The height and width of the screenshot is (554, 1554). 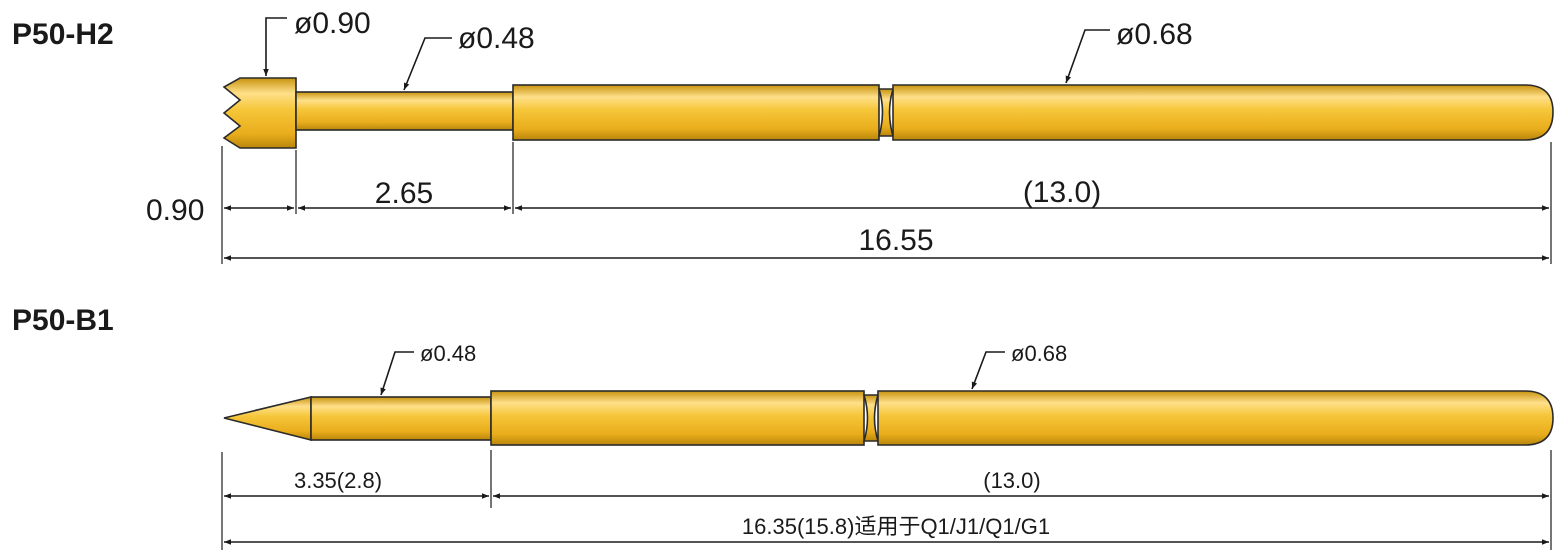 What do you see at coordinates (401, 418) in the screenshot?
I see `plunger-b1` at bounding box center [401, 418].